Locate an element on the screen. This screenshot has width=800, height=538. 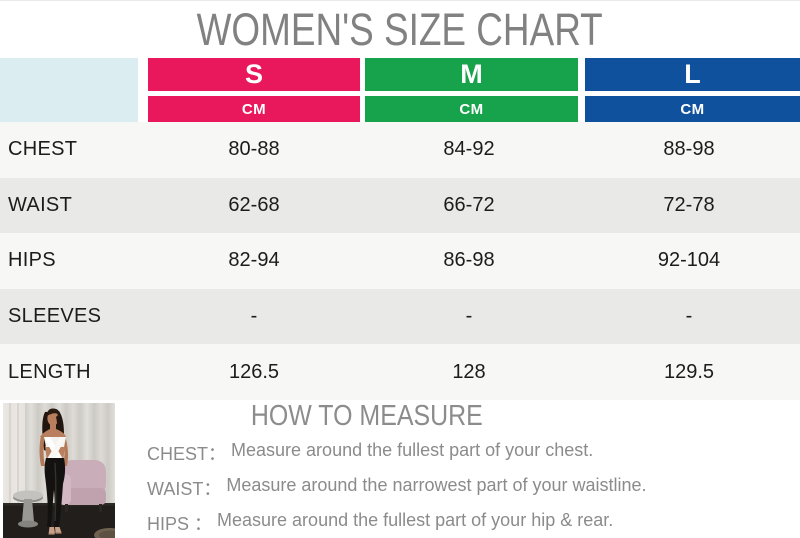
row-label: WAIST is located at coordinates (40, 204).